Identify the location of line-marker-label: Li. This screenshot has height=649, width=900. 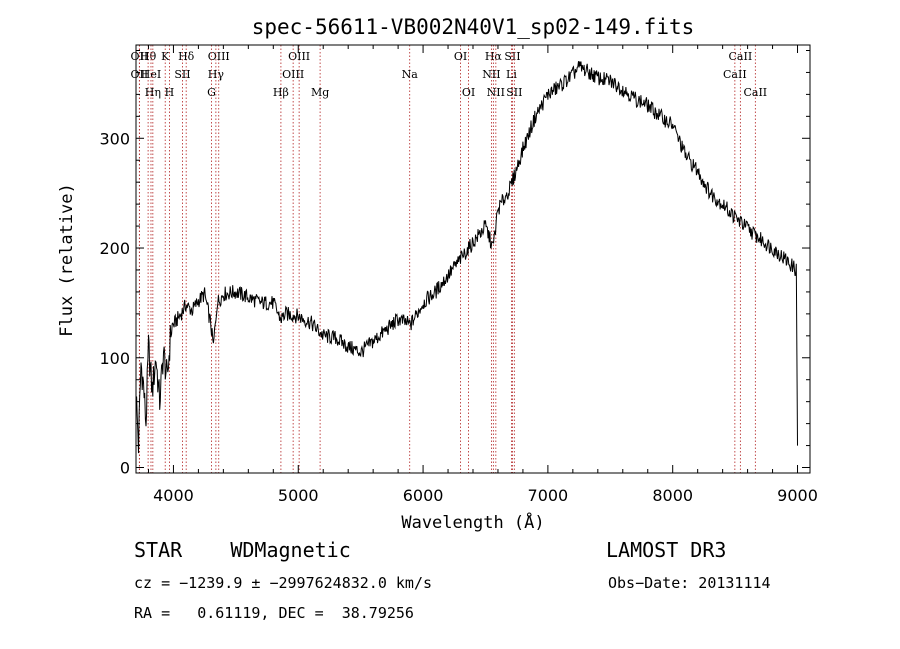
(511, 74).